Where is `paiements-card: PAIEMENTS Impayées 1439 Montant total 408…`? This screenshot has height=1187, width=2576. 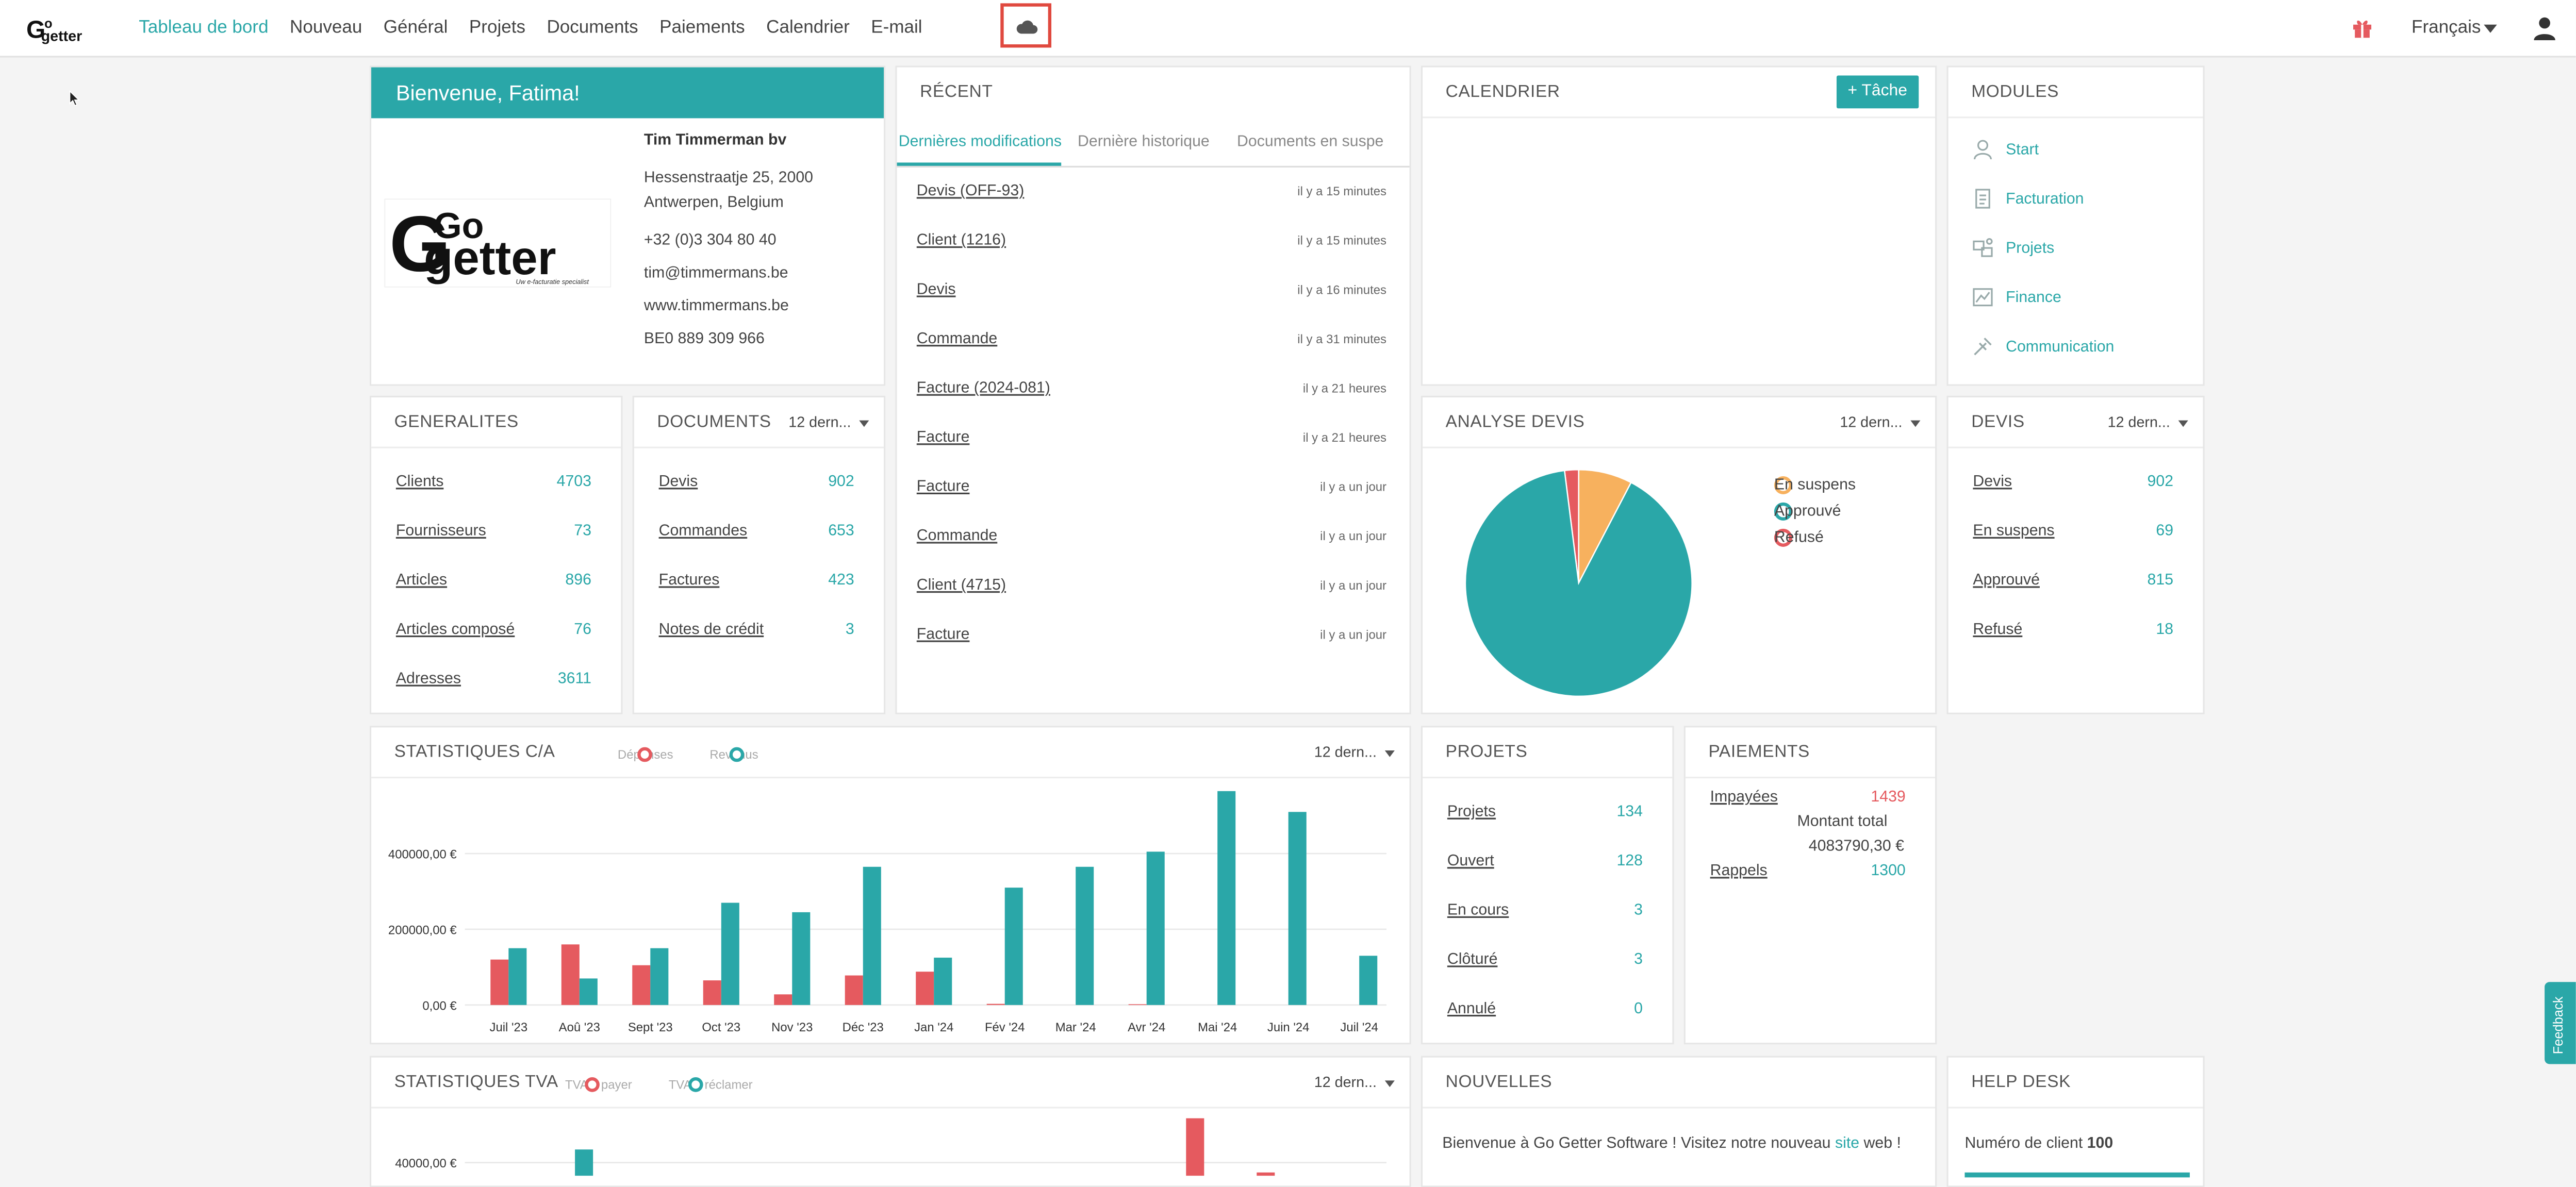
paiements-card: PAIEMENTS Impayées 1439 Montant total 408… is located at coordinates (1810, 885).